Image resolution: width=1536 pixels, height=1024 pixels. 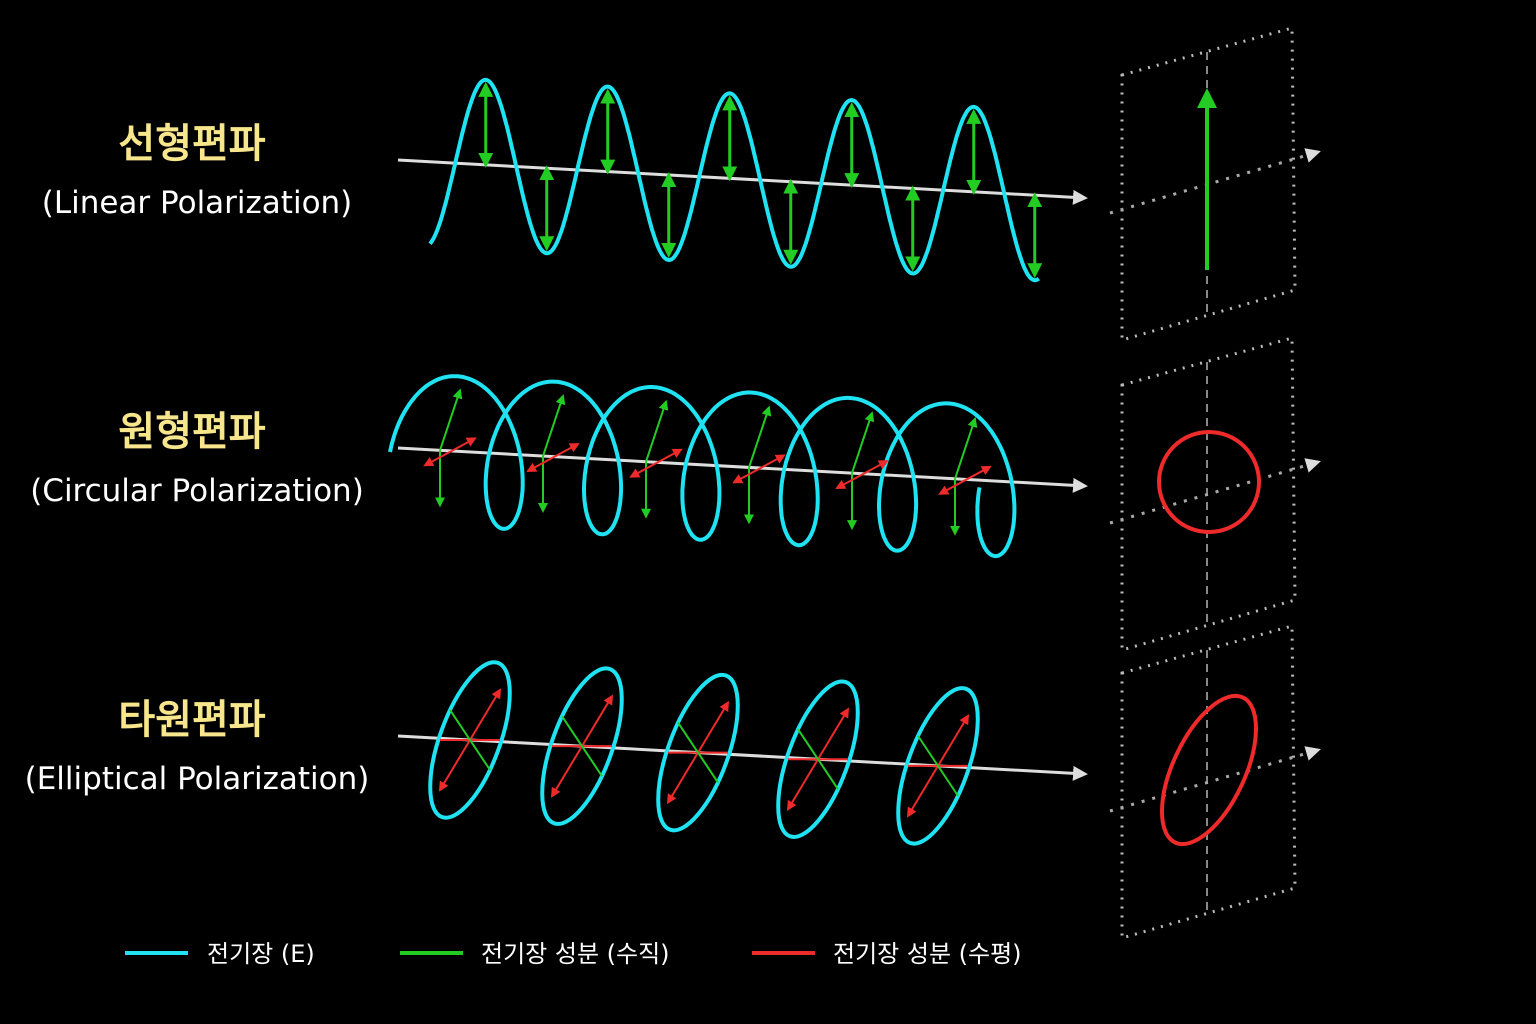 I want to click on polarization-ellipse, so click(x=1209, y=770).